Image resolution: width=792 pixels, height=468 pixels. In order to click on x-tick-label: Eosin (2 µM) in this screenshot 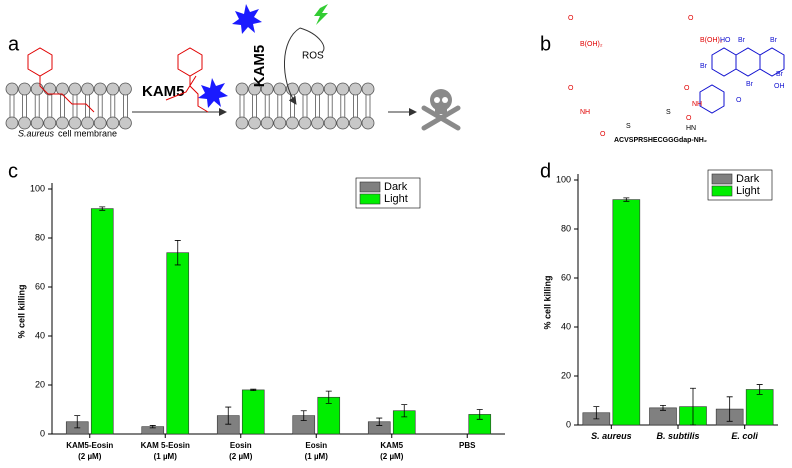, I will do `click(241, 451)`.